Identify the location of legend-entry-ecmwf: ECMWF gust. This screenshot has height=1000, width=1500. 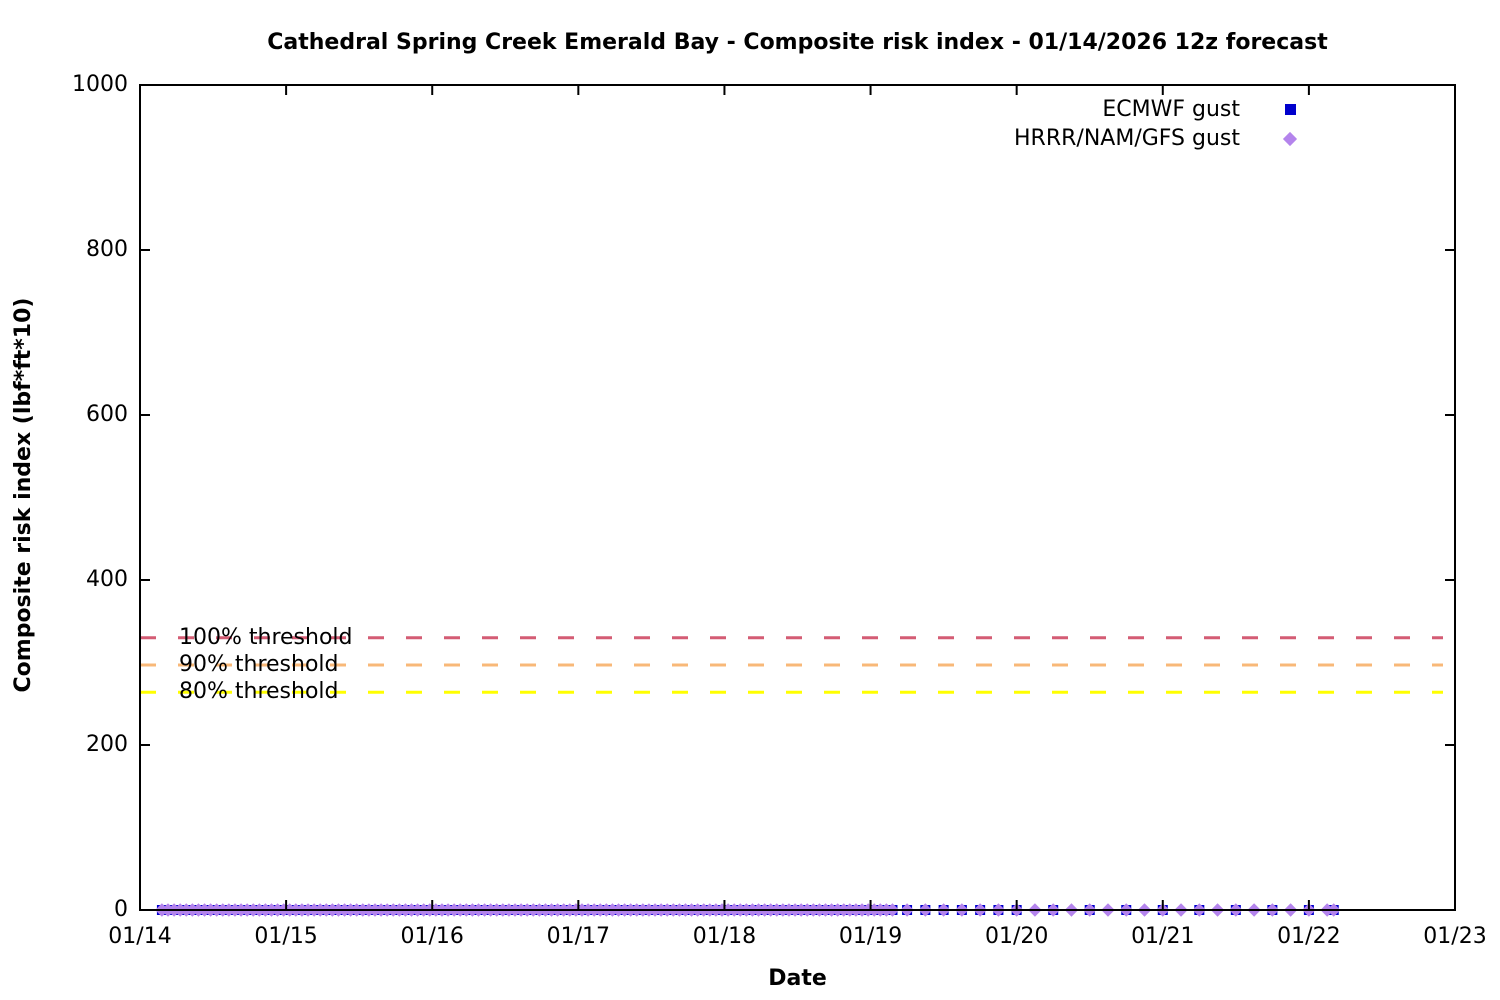
(1120, 109).